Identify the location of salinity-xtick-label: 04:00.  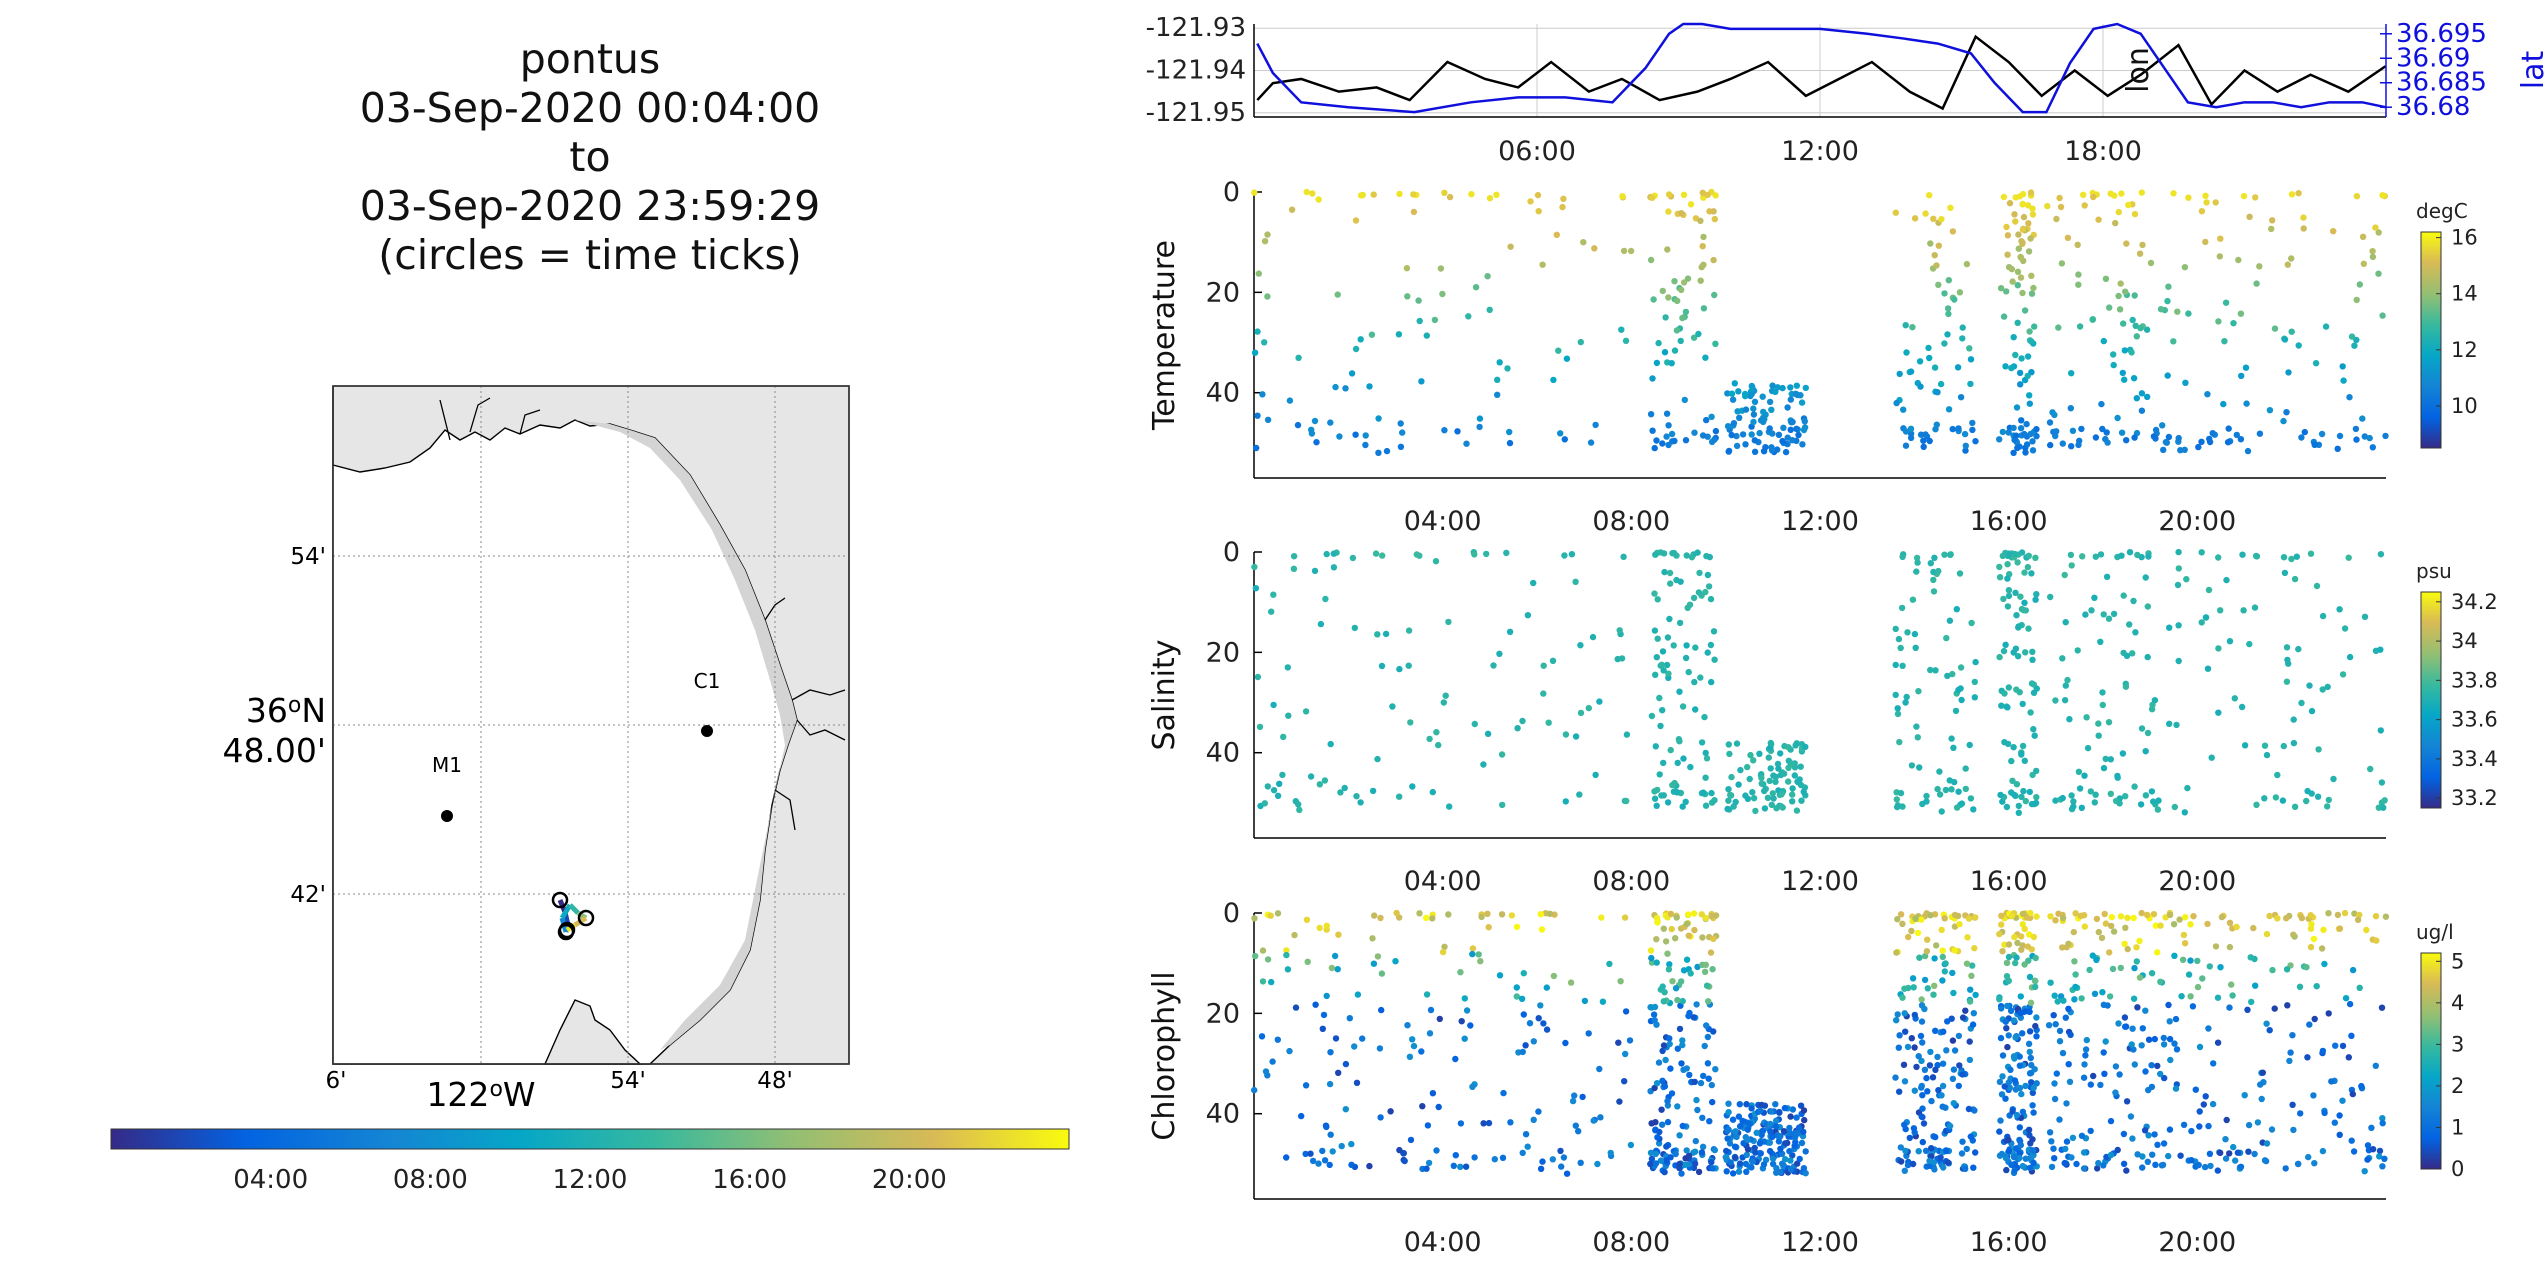
(1443, 881).